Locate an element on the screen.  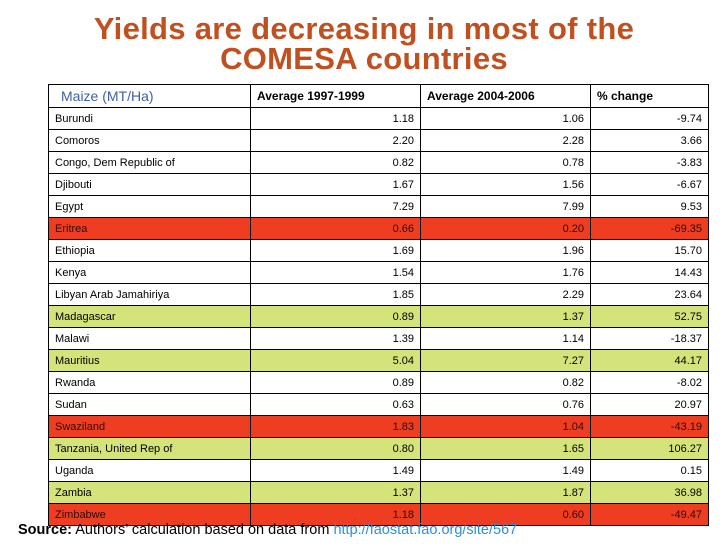
header-crop: Maize (MT/Ha) is located at coordinates (149, 96).